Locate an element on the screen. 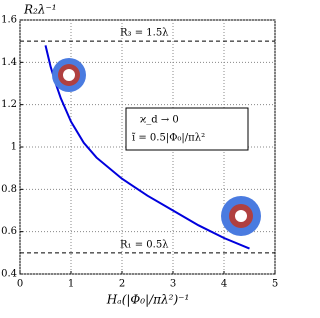  x-tick-label: 4 is located at coordinates (224, 284).